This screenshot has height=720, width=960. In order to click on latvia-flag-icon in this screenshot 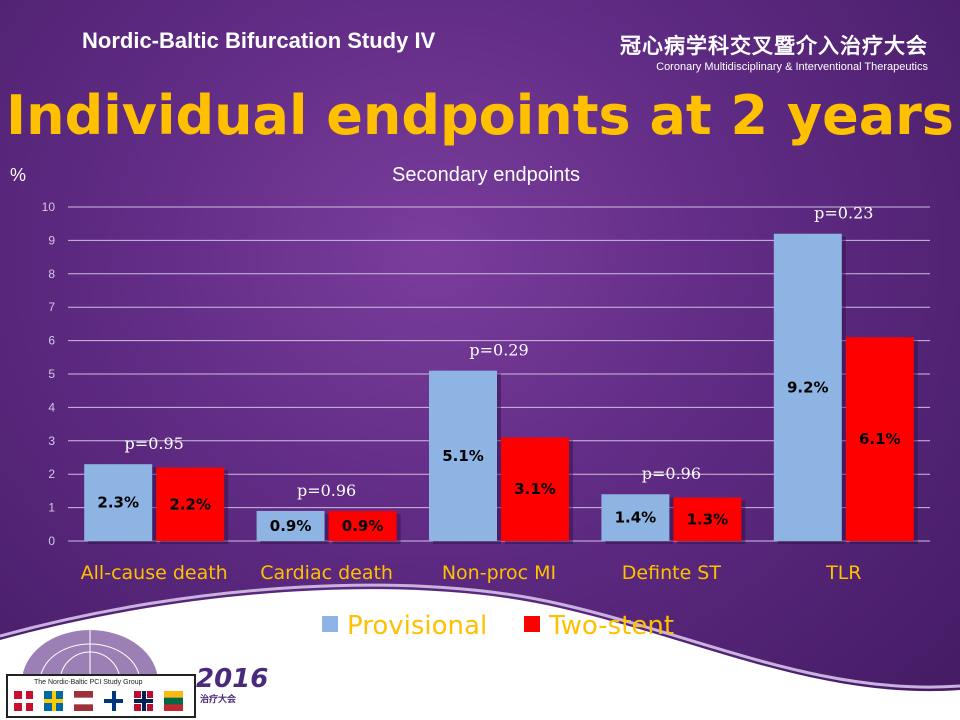, I will do `click(83, 701)`.